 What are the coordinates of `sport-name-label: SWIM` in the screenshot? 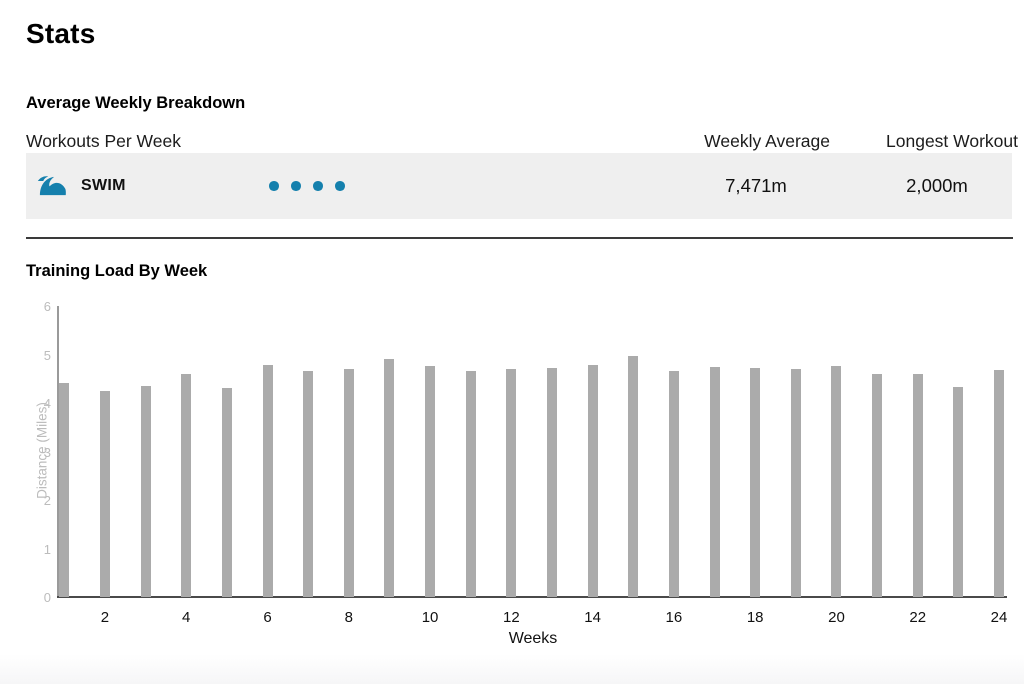 It's located at (103, 185).